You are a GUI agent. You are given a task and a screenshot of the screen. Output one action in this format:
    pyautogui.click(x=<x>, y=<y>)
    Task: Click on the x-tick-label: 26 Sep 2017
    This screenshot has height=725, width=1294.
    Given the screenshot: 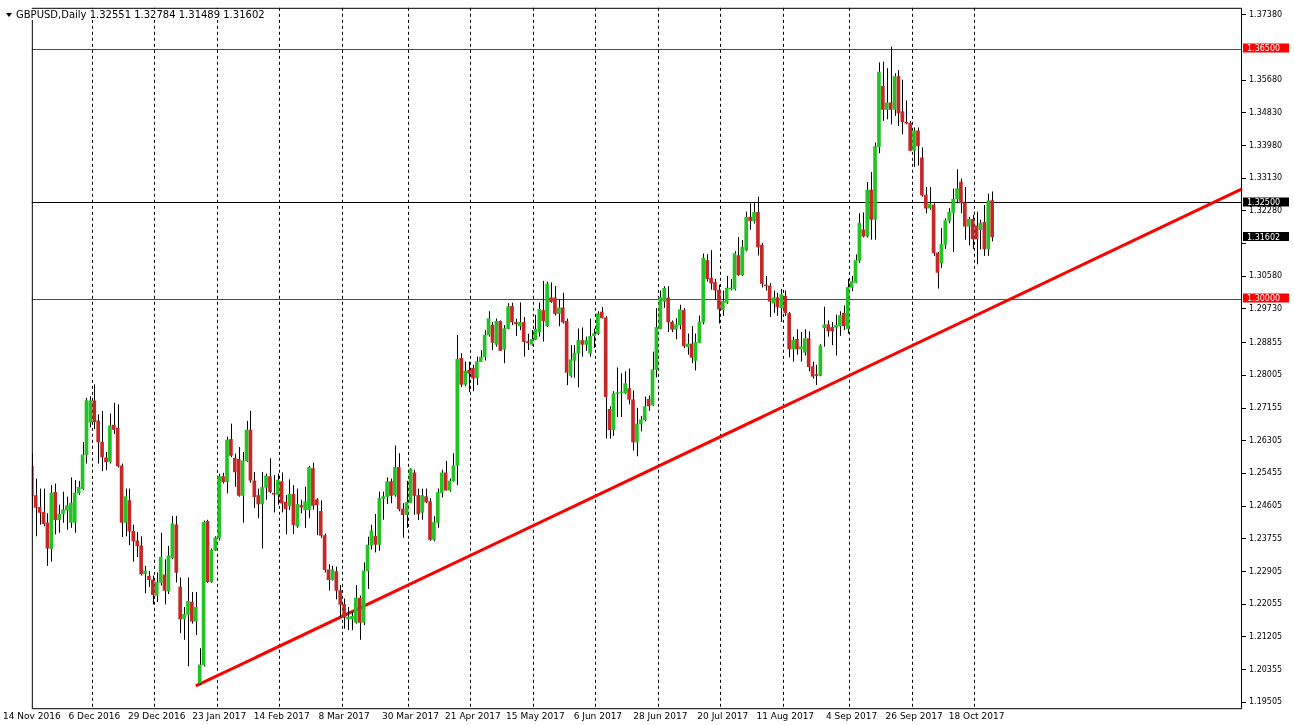 What is the action you would take?
    pyautogui.click(x=914, y=715)
    